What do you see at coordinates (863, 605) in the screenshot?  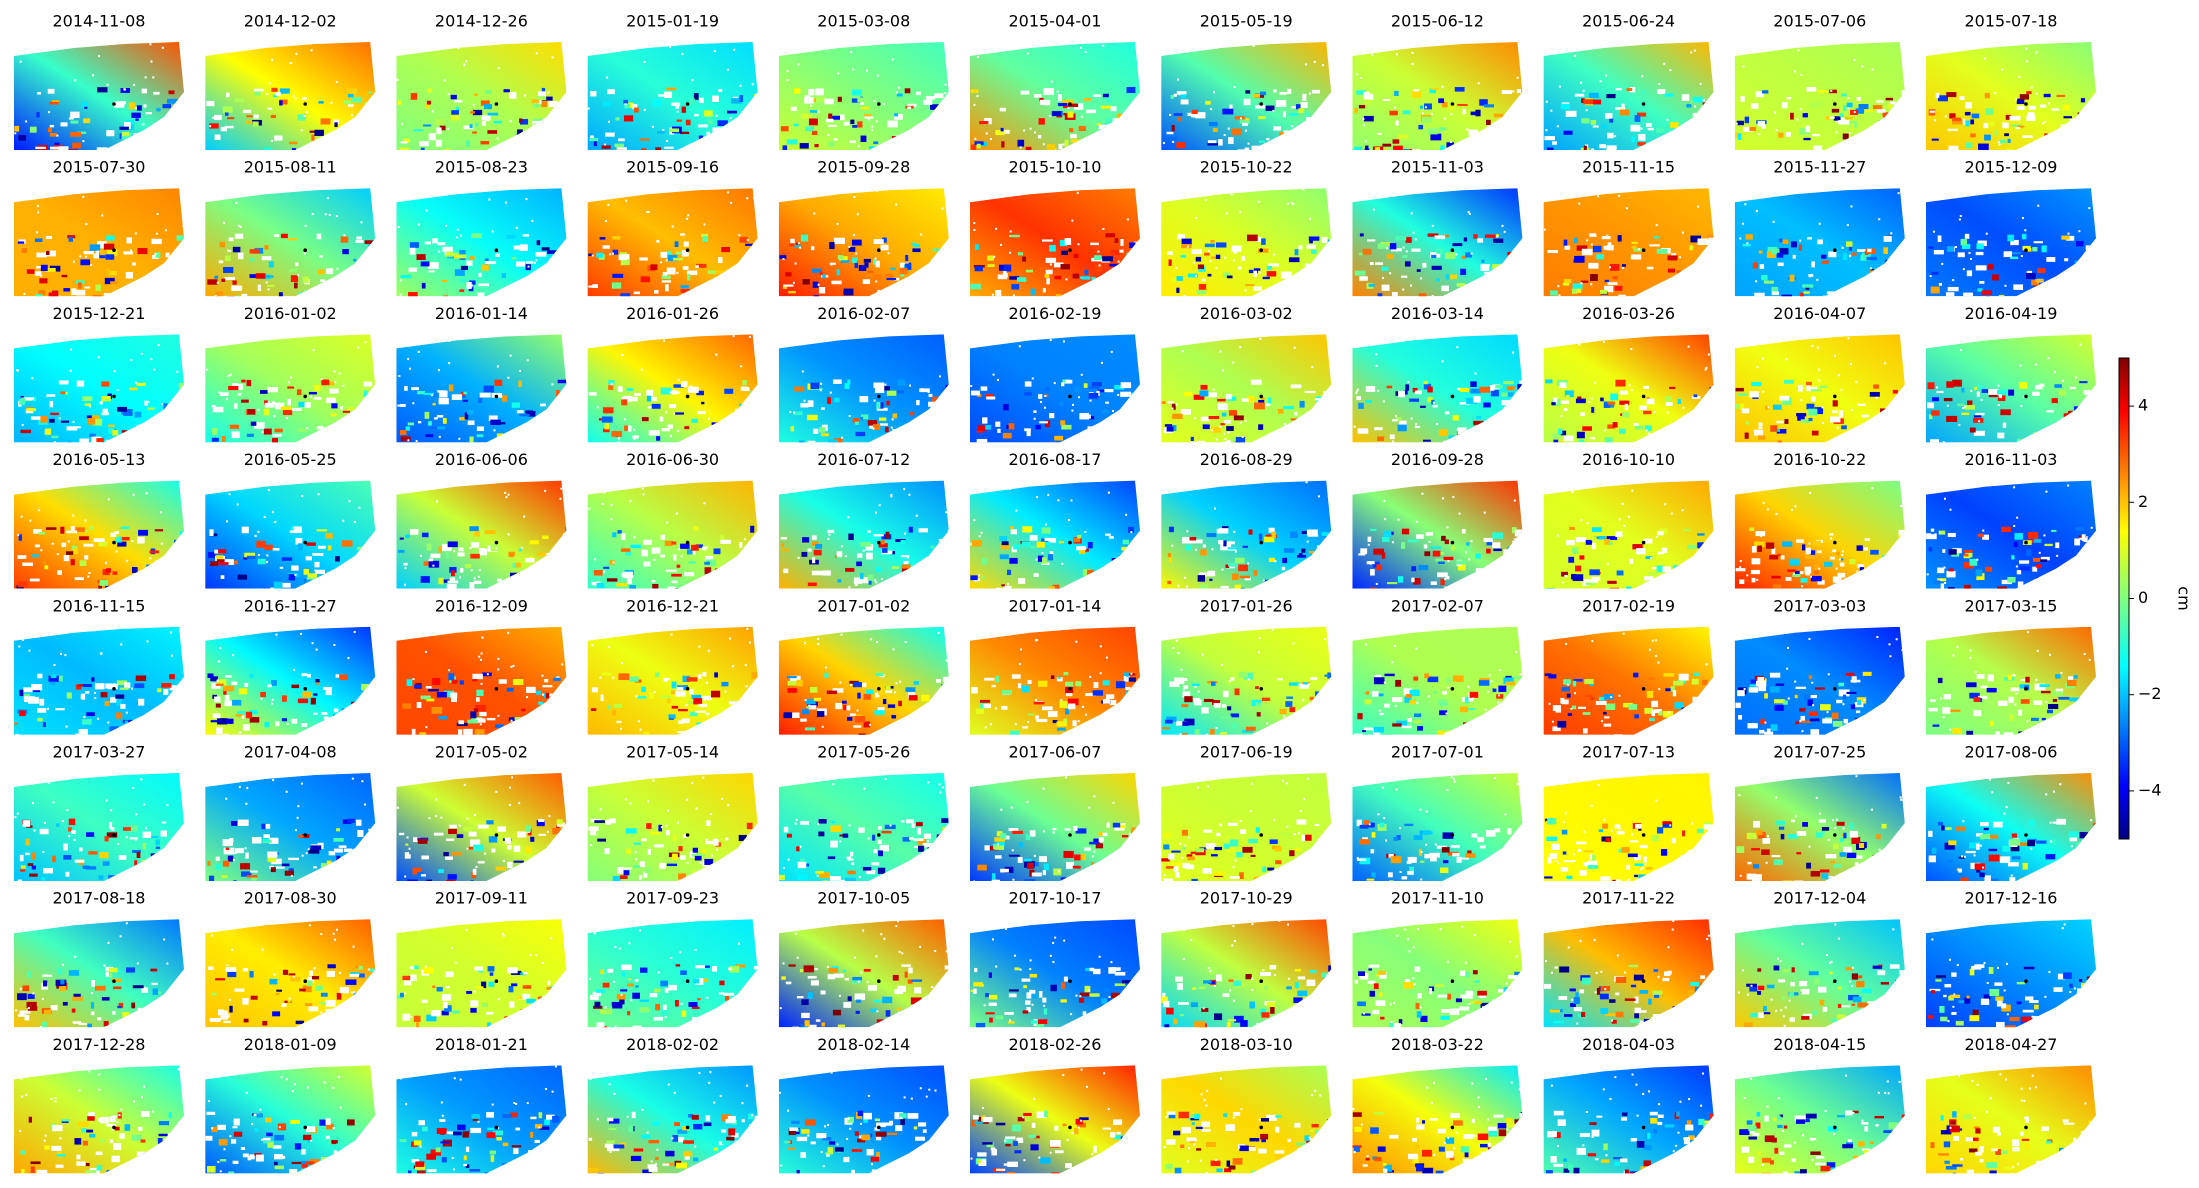 I see `panel-title: 2017-01-02` at bounding box center [863, 605].